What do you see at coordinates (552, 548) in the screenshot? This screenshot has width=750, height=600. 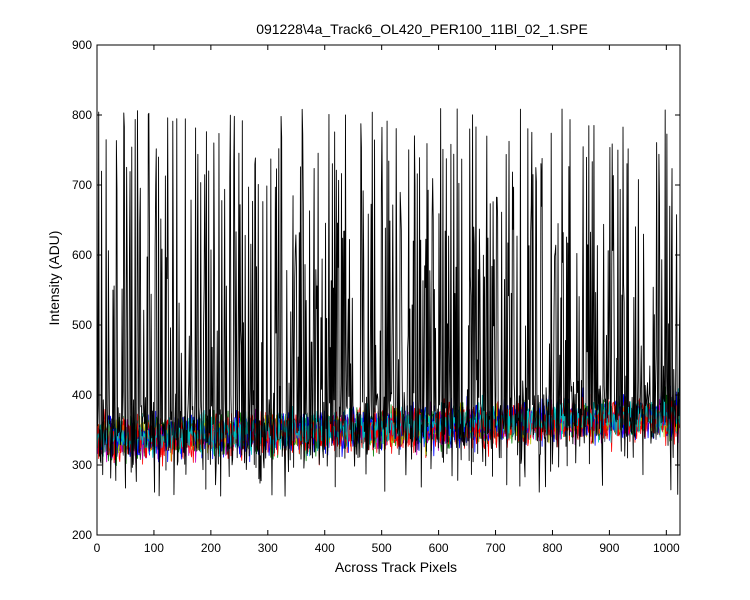 I see `x-tick-label: 800` at bounding box center [552, 548].